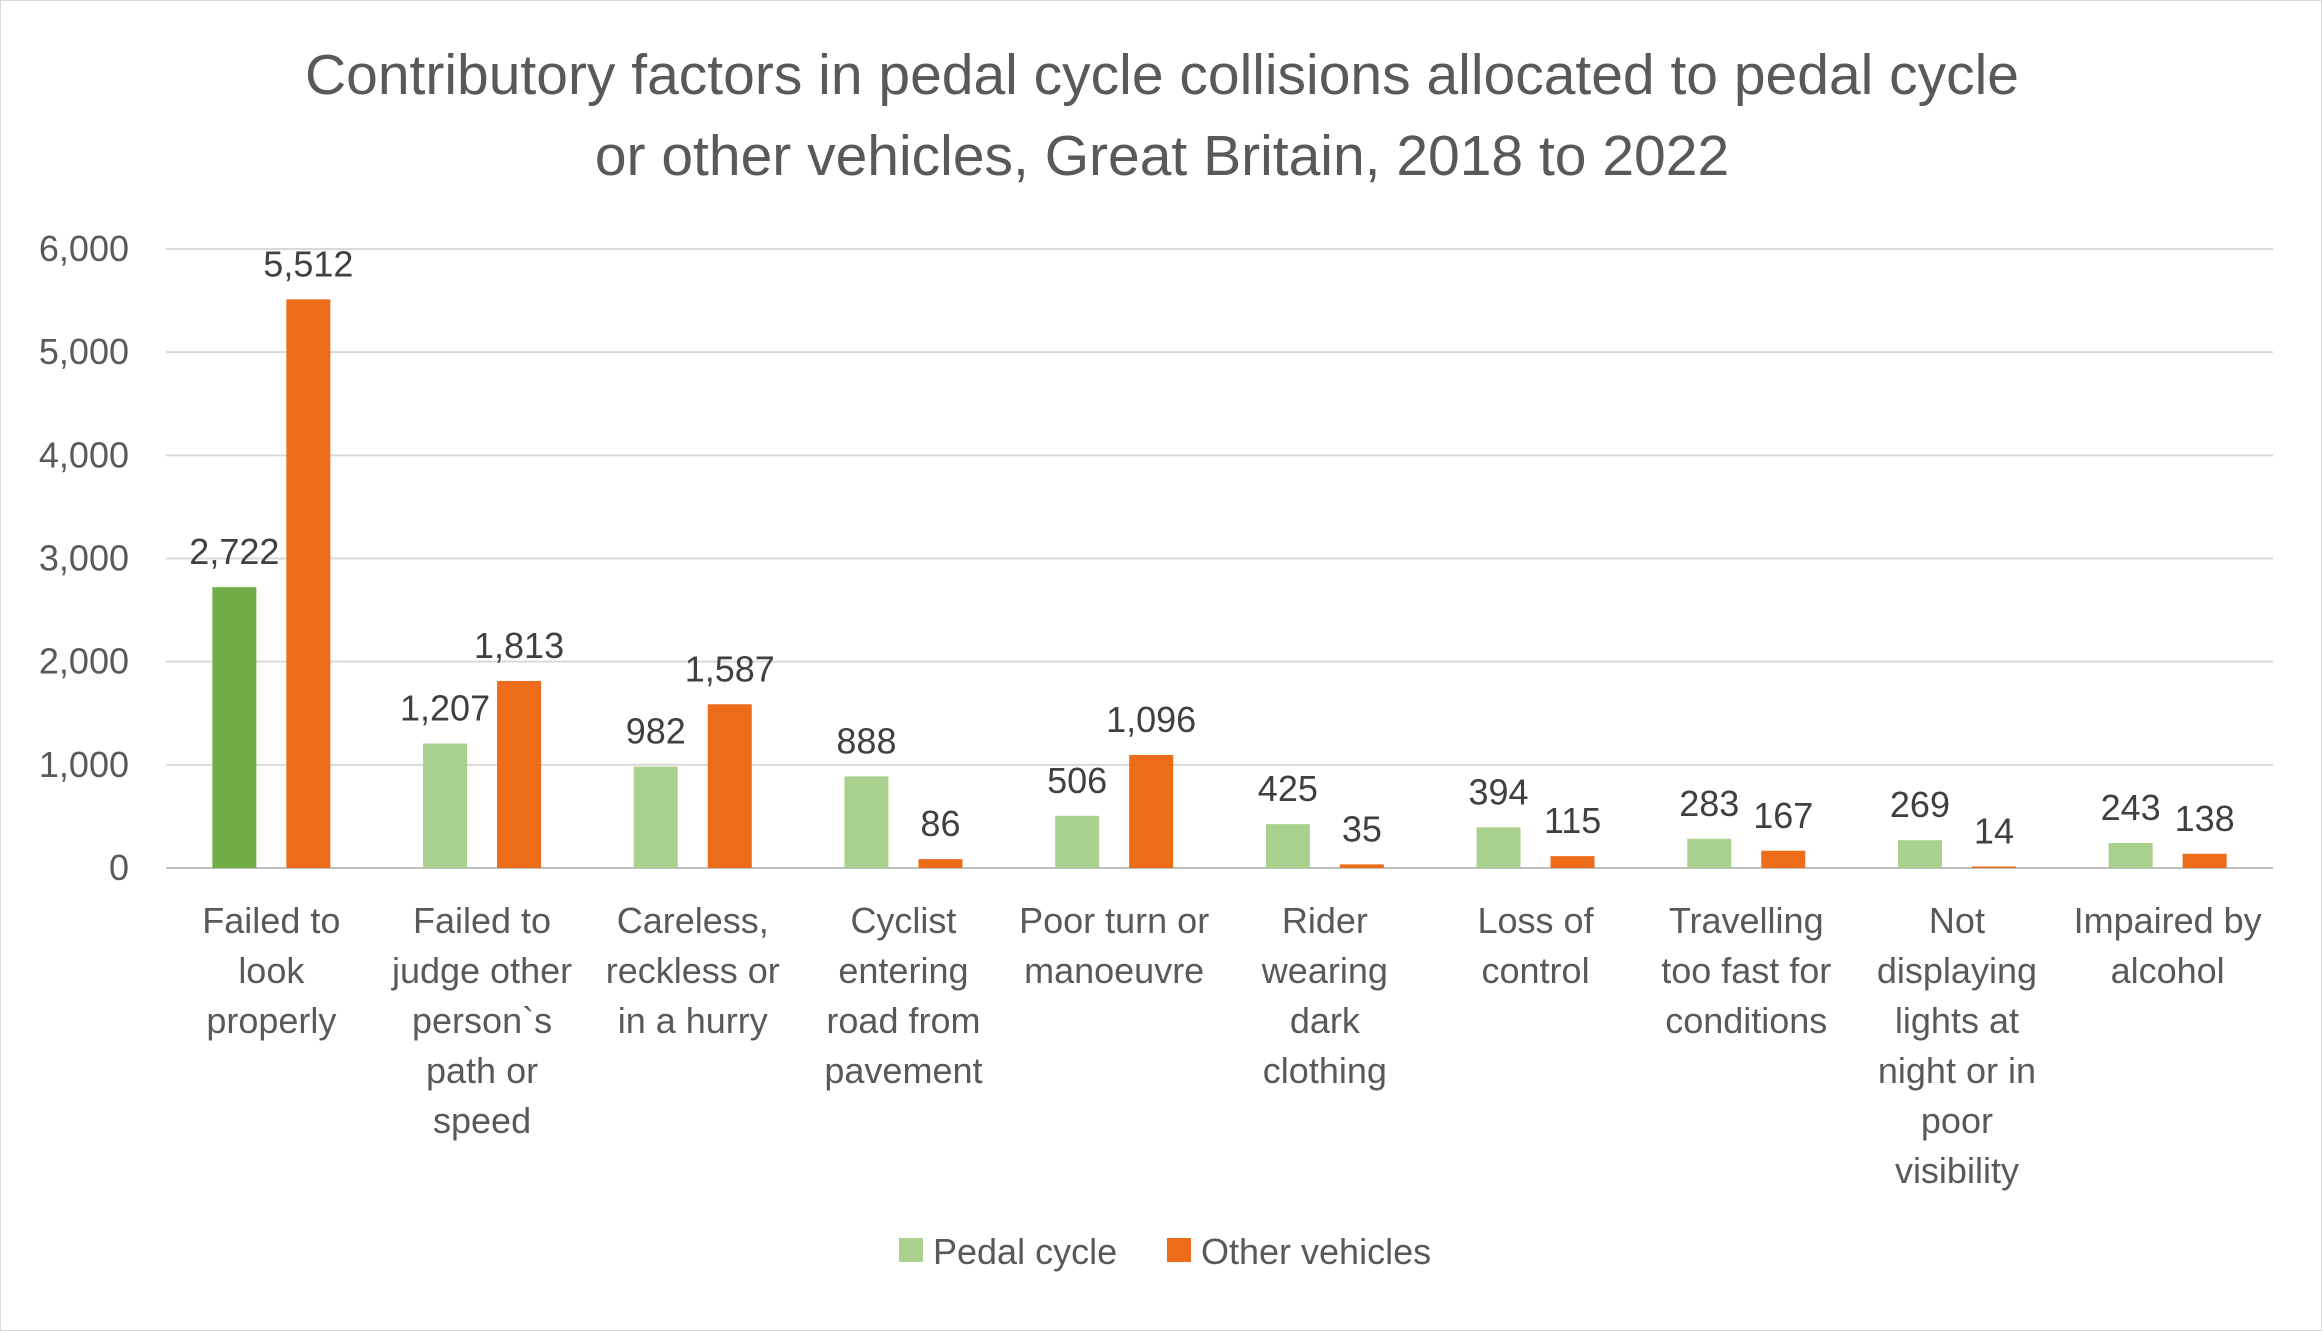  What do you see at coordinates (693, 920) in the screenshot?
I see `category-label-line: Careless,` at bounding box center [693, 920].